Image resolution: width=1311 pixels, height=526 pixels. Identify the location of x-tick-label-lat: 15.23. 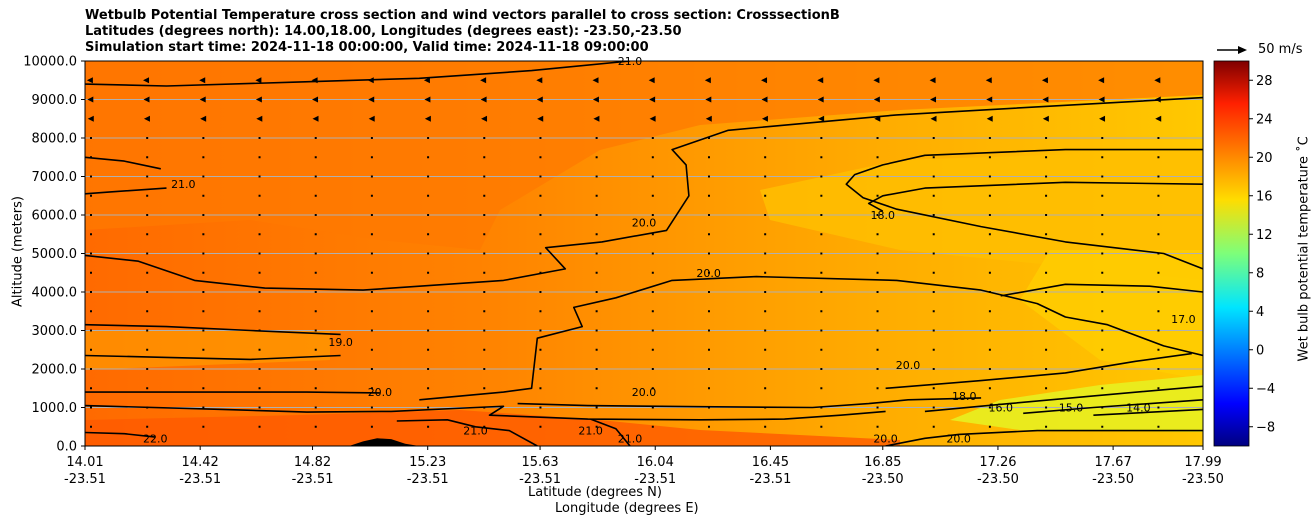
(427, 462).